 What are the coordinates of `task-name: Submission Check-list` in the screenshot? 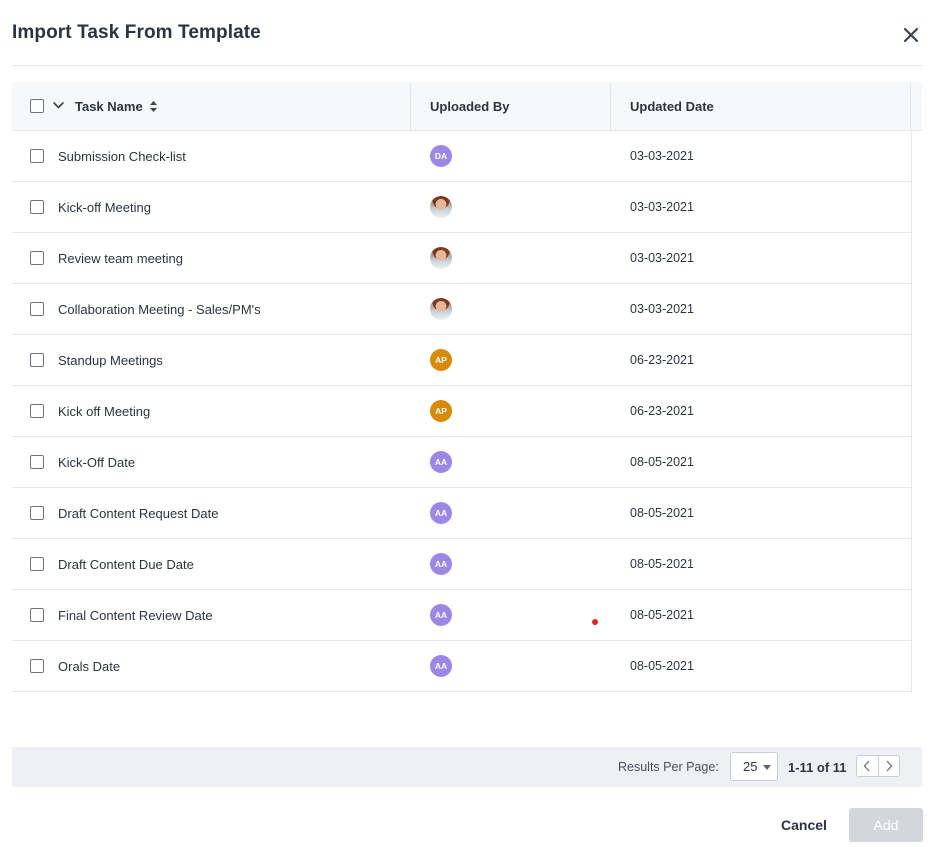 It's located at (122, 156).